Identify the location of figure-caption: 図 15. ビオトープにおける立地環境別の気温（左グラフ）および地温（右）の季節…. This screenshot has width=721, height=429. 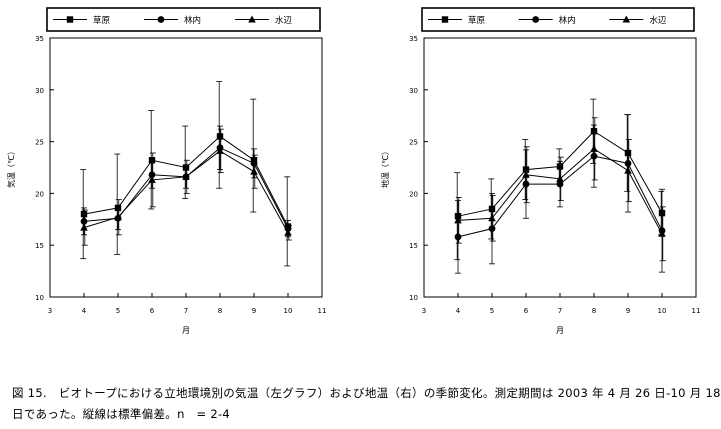
(366, 404).